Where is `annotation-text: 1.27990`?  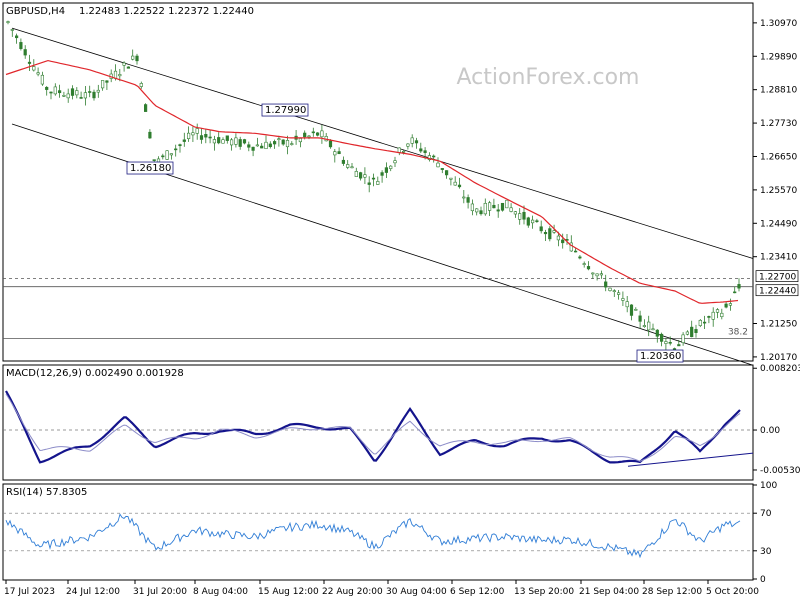 annotation-text: 1.27990 is located at coordinates (285, 110).